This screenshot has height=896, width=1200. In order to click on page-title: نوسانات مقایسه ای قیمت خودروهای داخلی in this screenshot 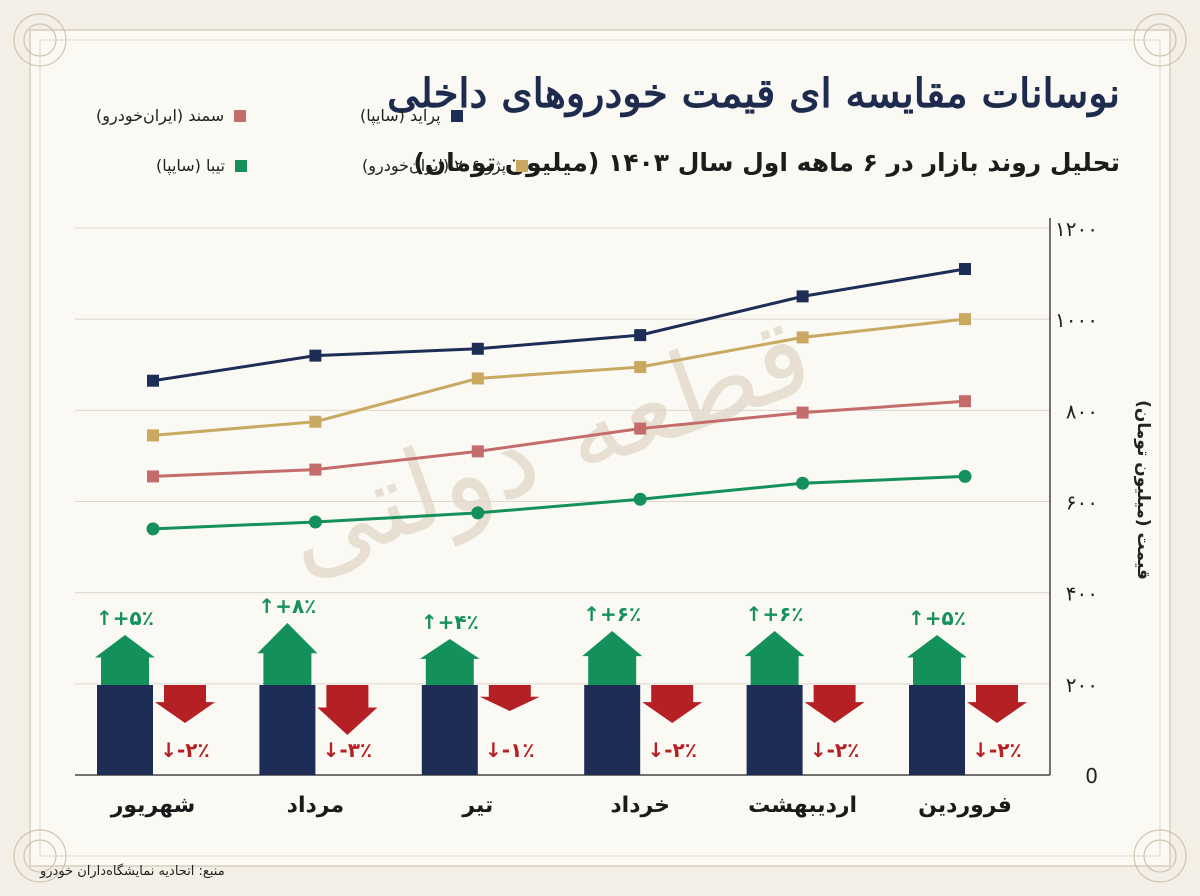, I will do `click(753, 93)`.